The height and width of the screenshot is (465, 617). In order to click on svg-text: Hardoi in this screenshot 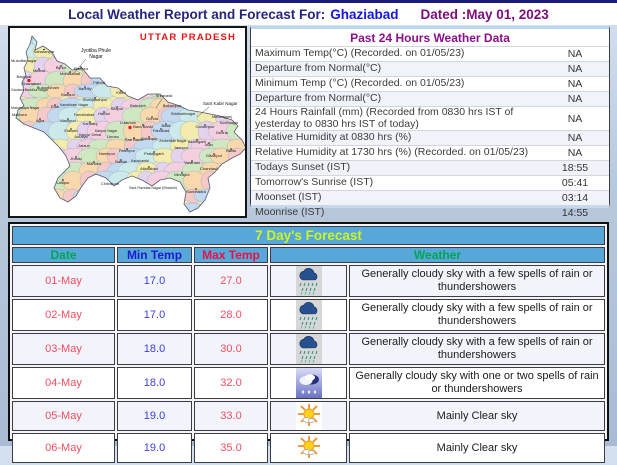, I will do `click(104, 113)`.